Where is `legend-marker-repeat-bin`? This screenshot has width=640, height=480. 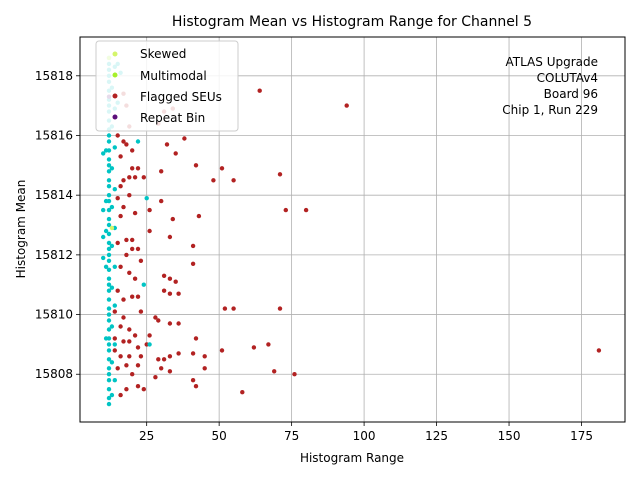 legend-marker-repeat-bin is located at coordinates (115, 117).